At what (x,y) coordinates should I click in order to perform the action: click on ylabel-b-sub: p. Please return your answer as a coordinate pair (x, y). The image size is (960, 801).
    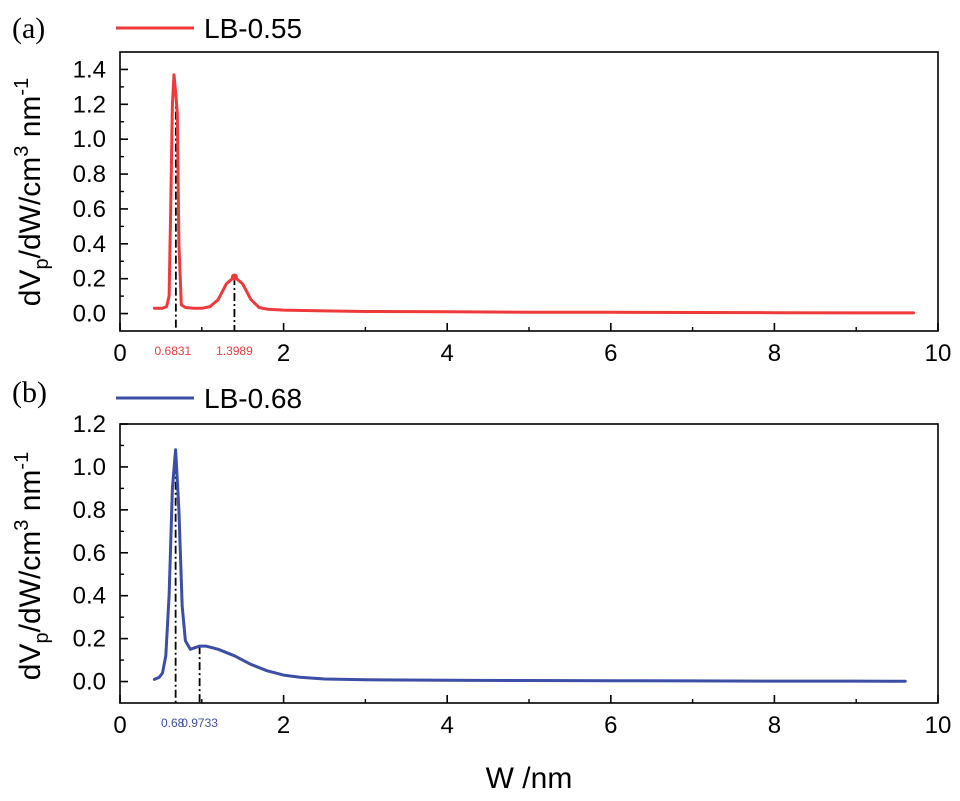
    Looking at the image, I should click on (42, 637).